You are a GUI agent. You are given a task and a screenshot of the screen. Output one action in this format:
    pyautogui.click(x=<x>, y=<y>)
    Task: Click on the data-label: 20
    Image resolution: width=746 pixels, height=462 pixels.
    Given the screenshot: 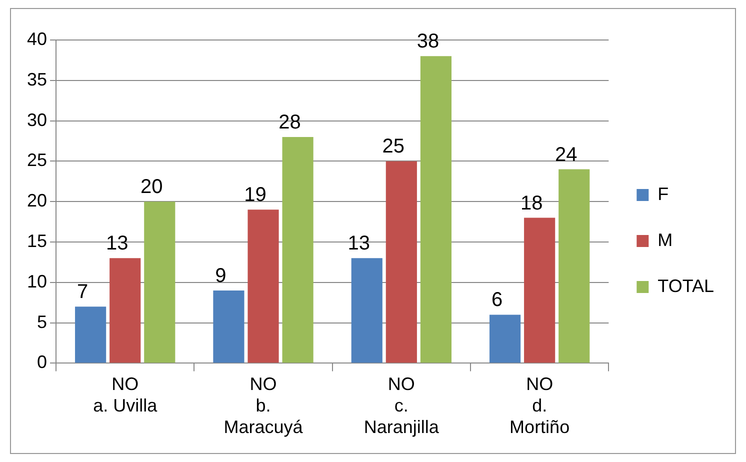 What is the action you would take?
    pyautogui.click(x=151, y=187)
    